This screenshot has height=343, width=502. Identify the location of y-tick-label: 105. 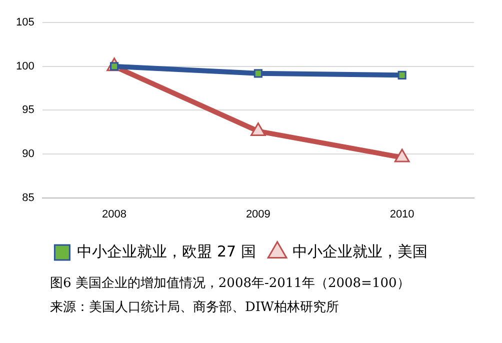
(25, 22).